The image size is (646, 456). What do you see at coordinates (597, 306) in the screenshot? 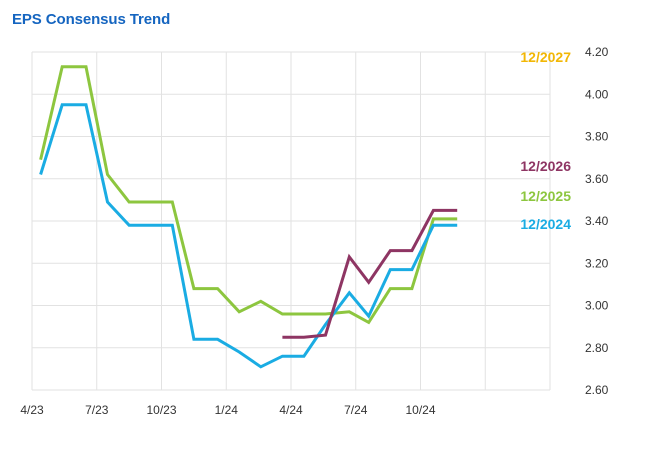
I see `y-tick-label: 3.00` at bounding box center [597, 306].